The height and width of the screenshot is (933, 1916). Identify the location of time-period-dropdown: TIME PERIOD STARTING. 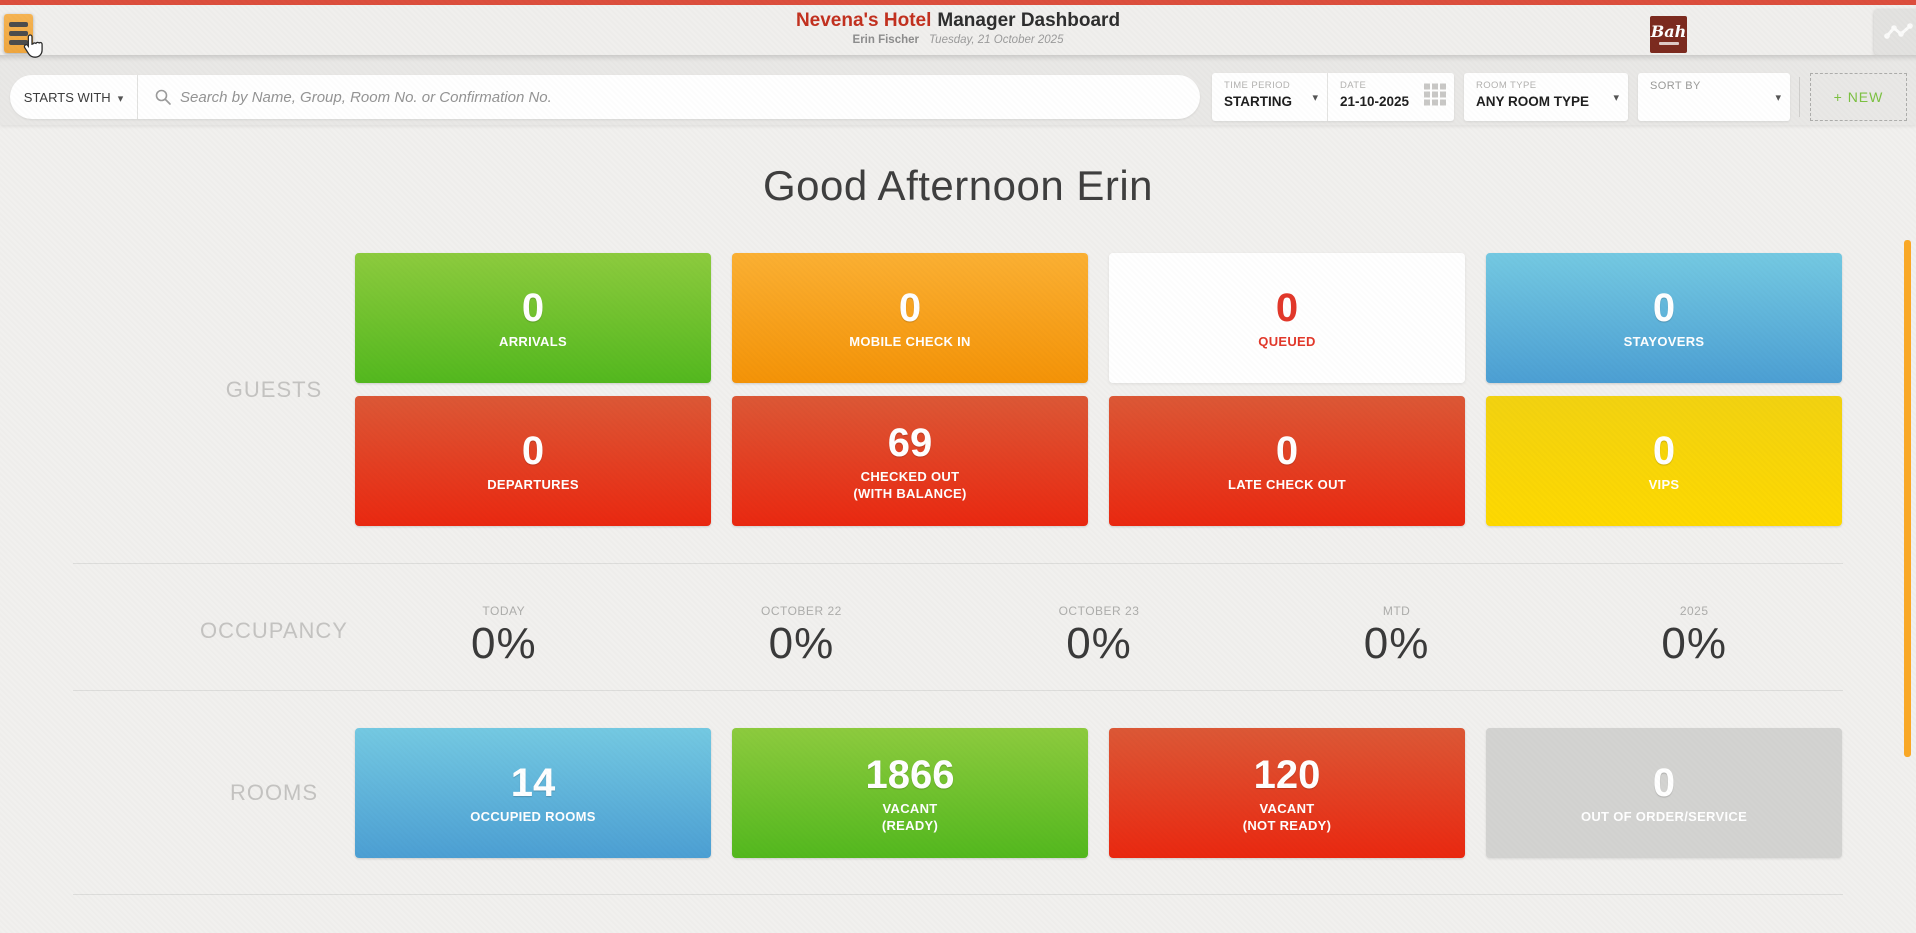
(1270, 97).